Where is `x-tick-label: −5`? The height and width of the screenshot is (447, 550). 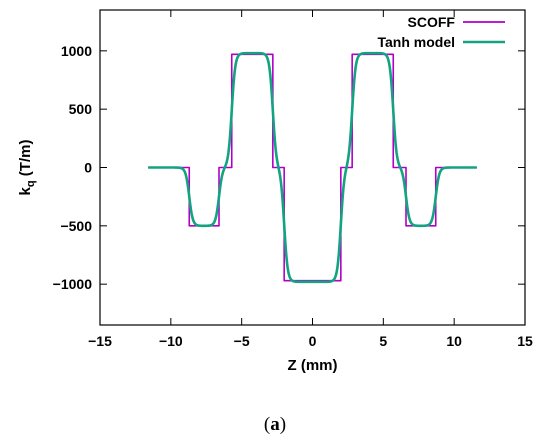 x-tick-label: −5 is located at coordinates (242, 341).